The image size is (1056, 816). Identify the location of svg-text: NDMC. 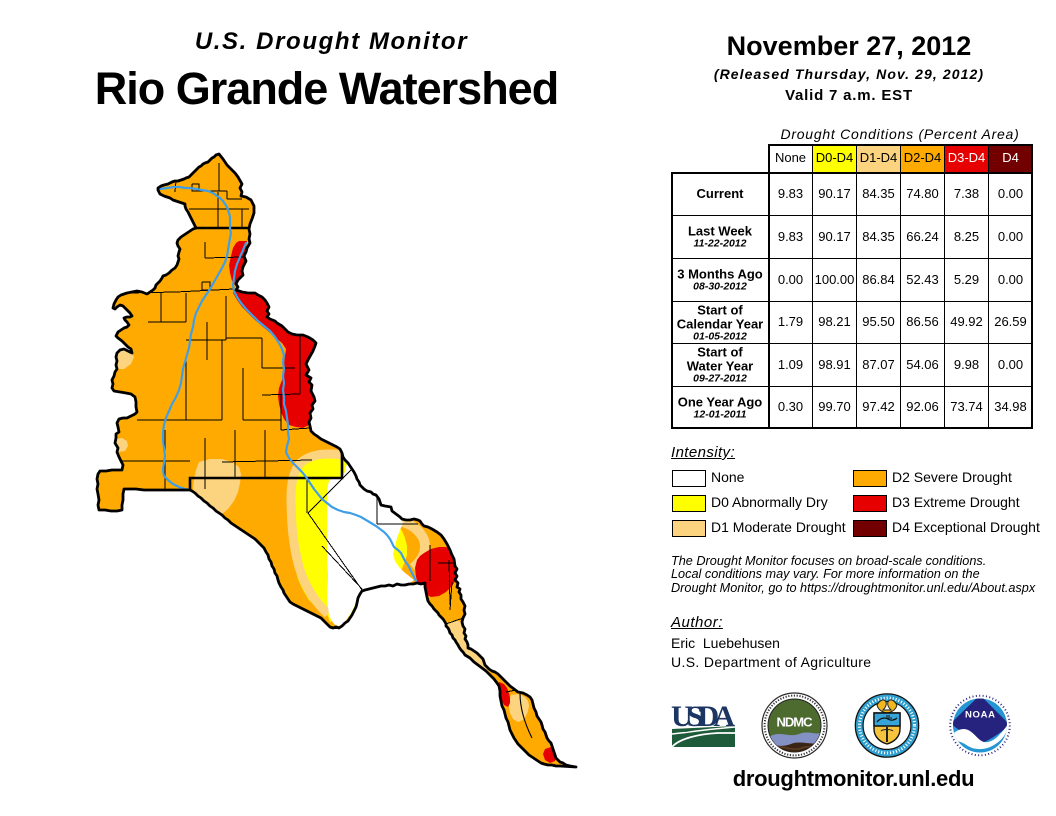
(795, 722).